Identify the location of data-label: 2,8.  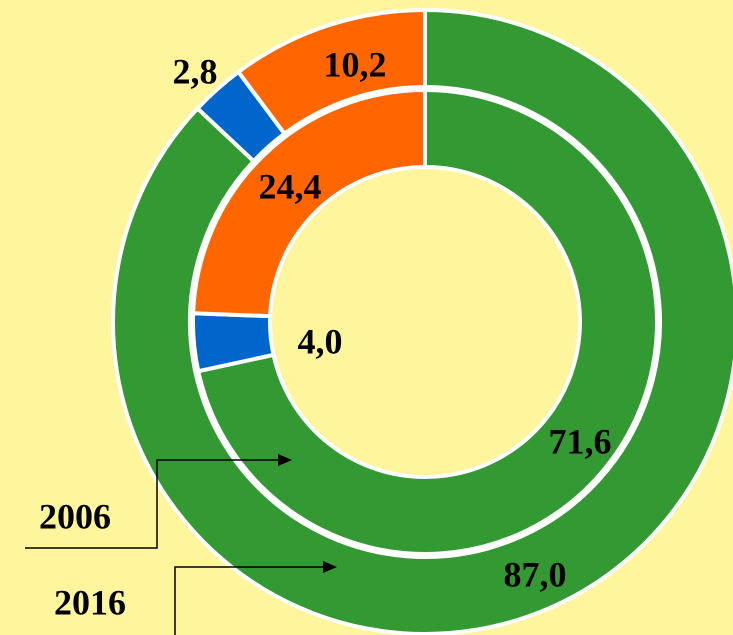
(195, 71).